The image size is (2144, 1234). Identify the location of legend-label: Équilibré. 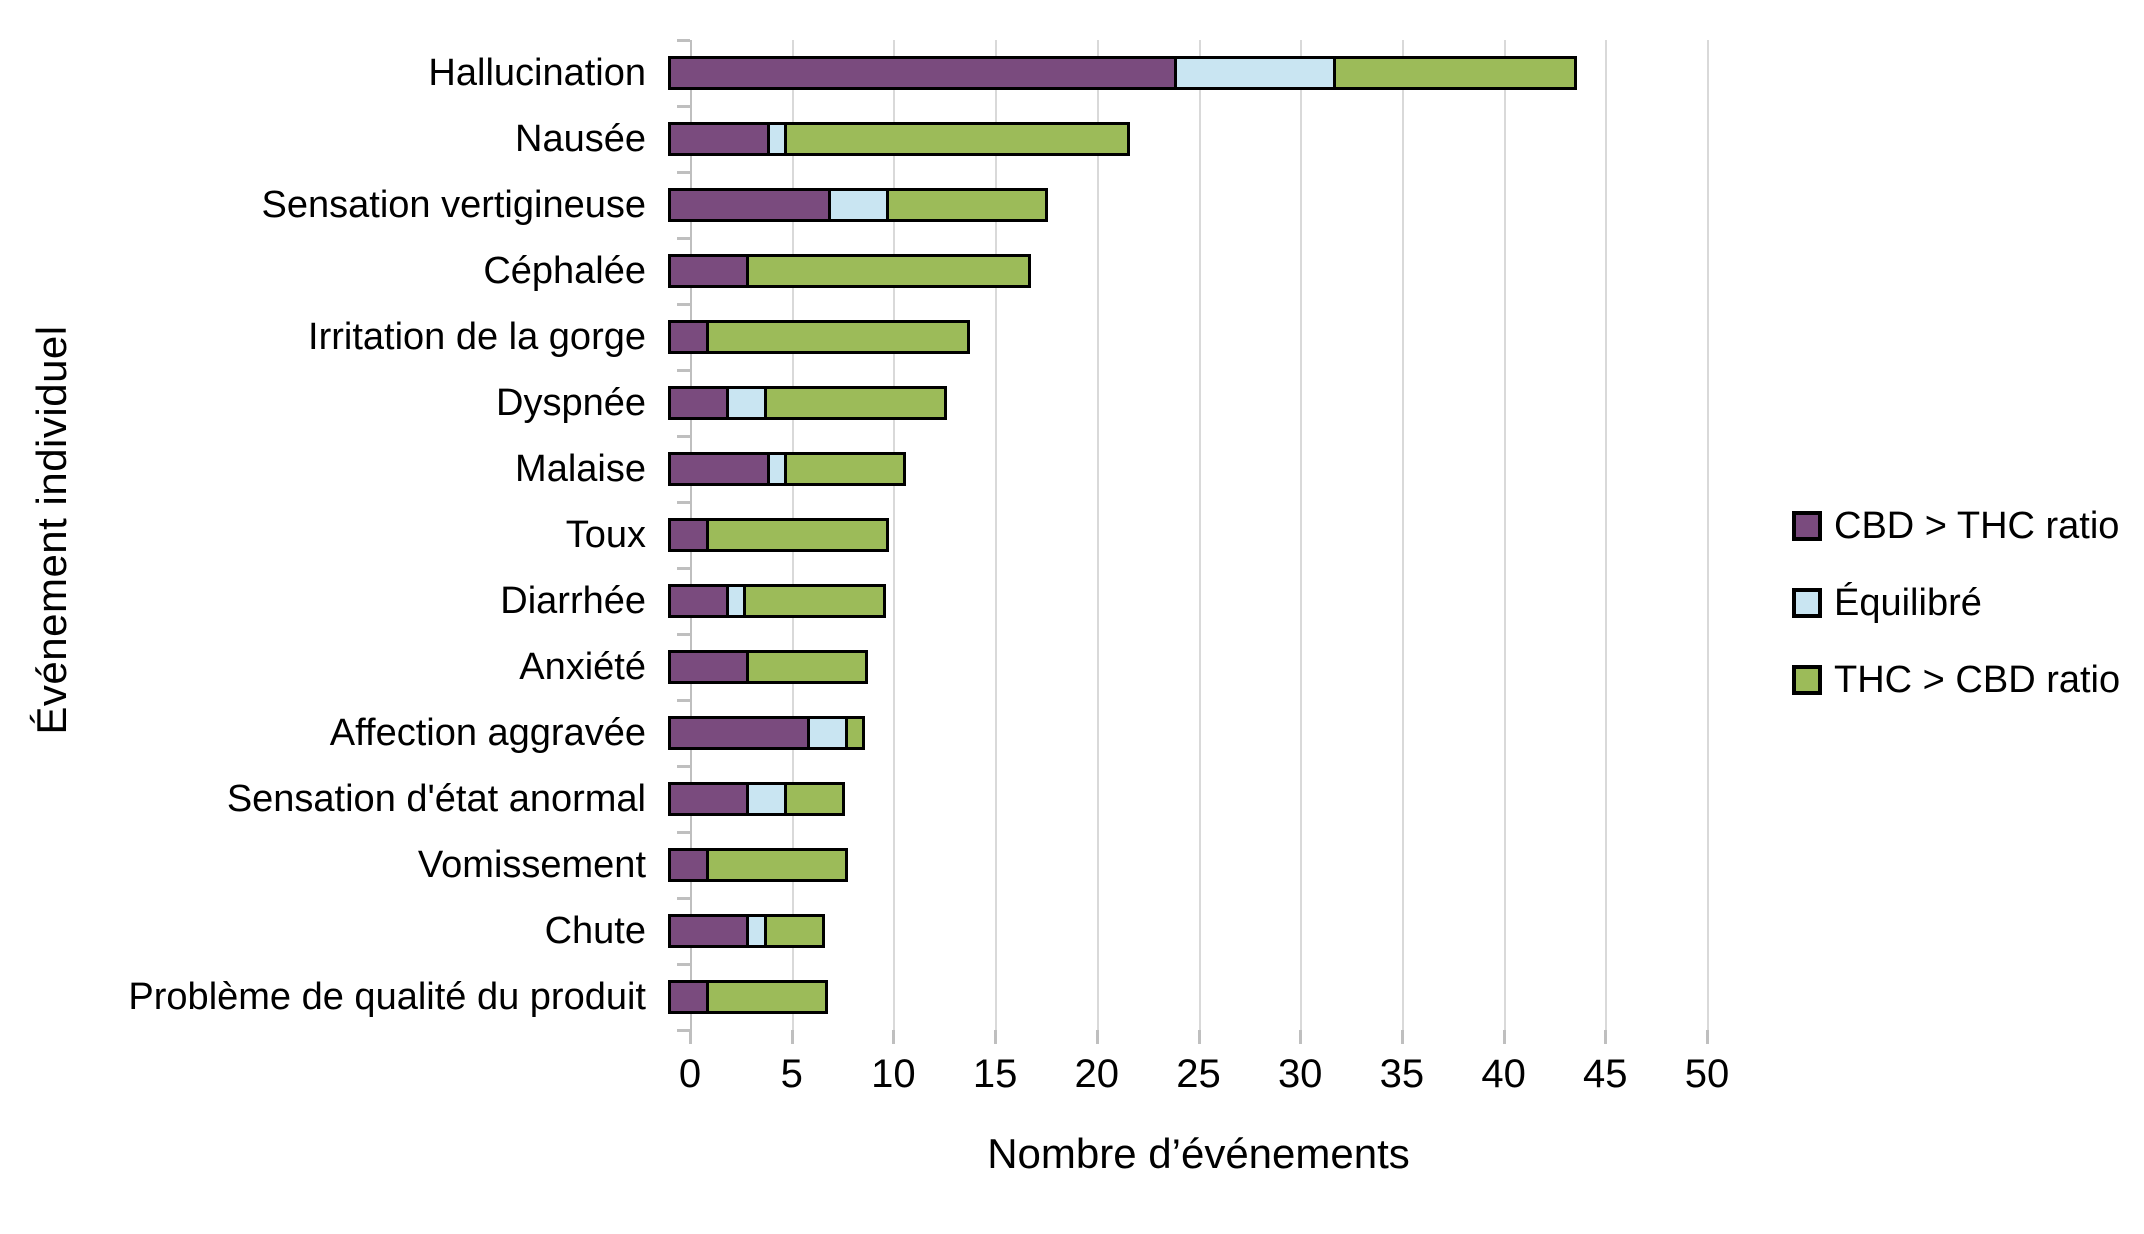
(1908, 602).